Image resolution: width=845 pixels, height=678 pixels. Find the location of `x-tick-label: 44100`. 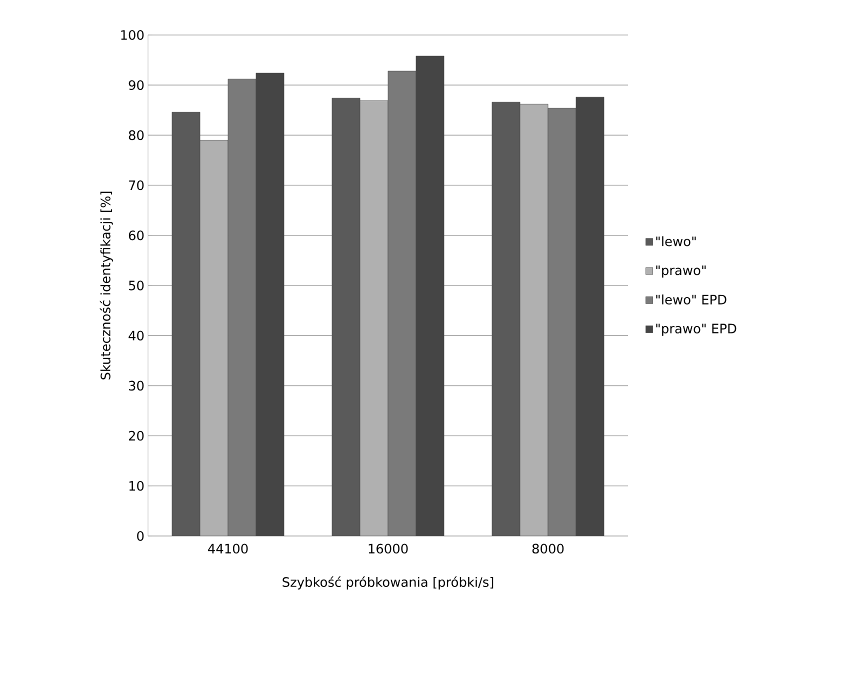

x-tick-label: 44100 is located at coordinates (228, 549).